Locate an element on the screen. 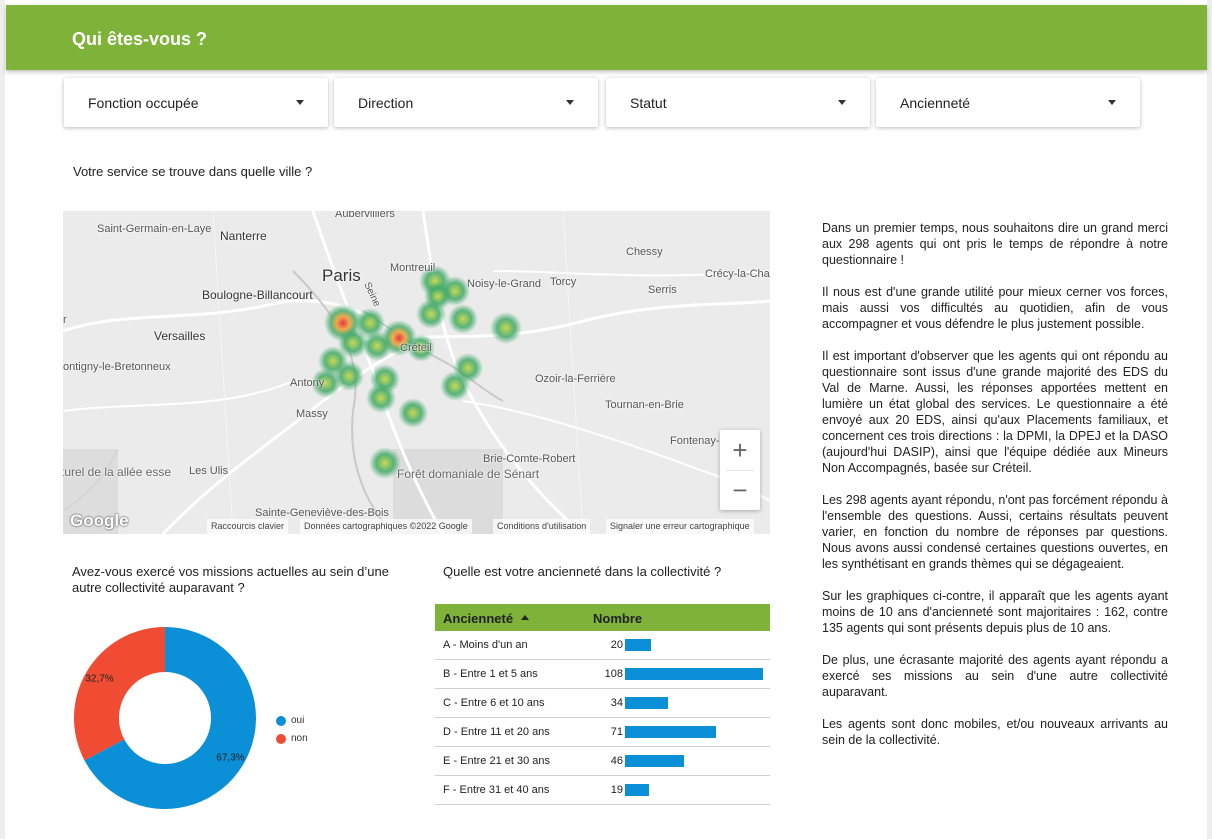 The height and width of the screenshot is (840, 1212). map-label: Les Ulis is located at coordinates (209, 471).